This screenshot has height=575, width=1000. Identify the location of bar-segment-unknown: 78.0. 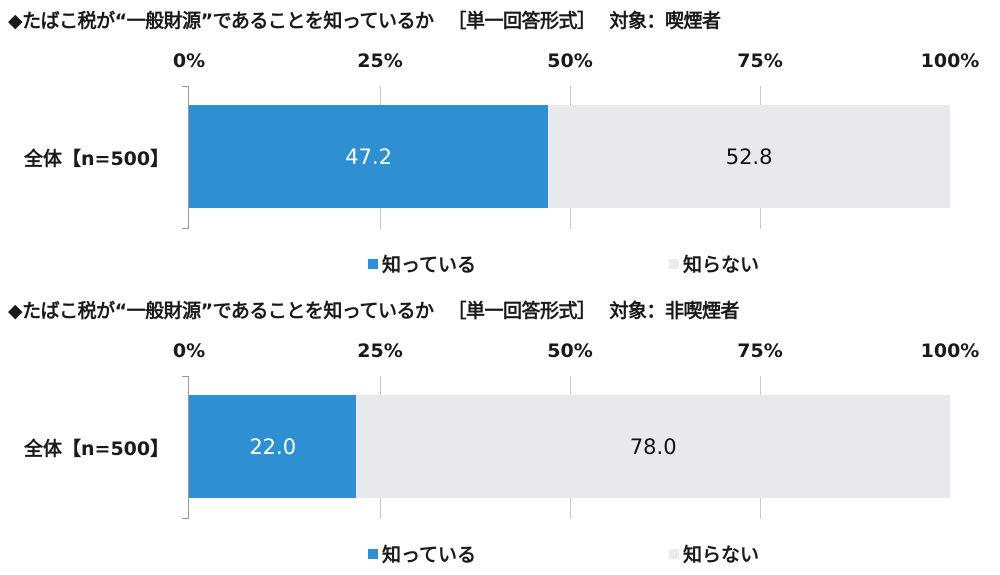
(653, 446).